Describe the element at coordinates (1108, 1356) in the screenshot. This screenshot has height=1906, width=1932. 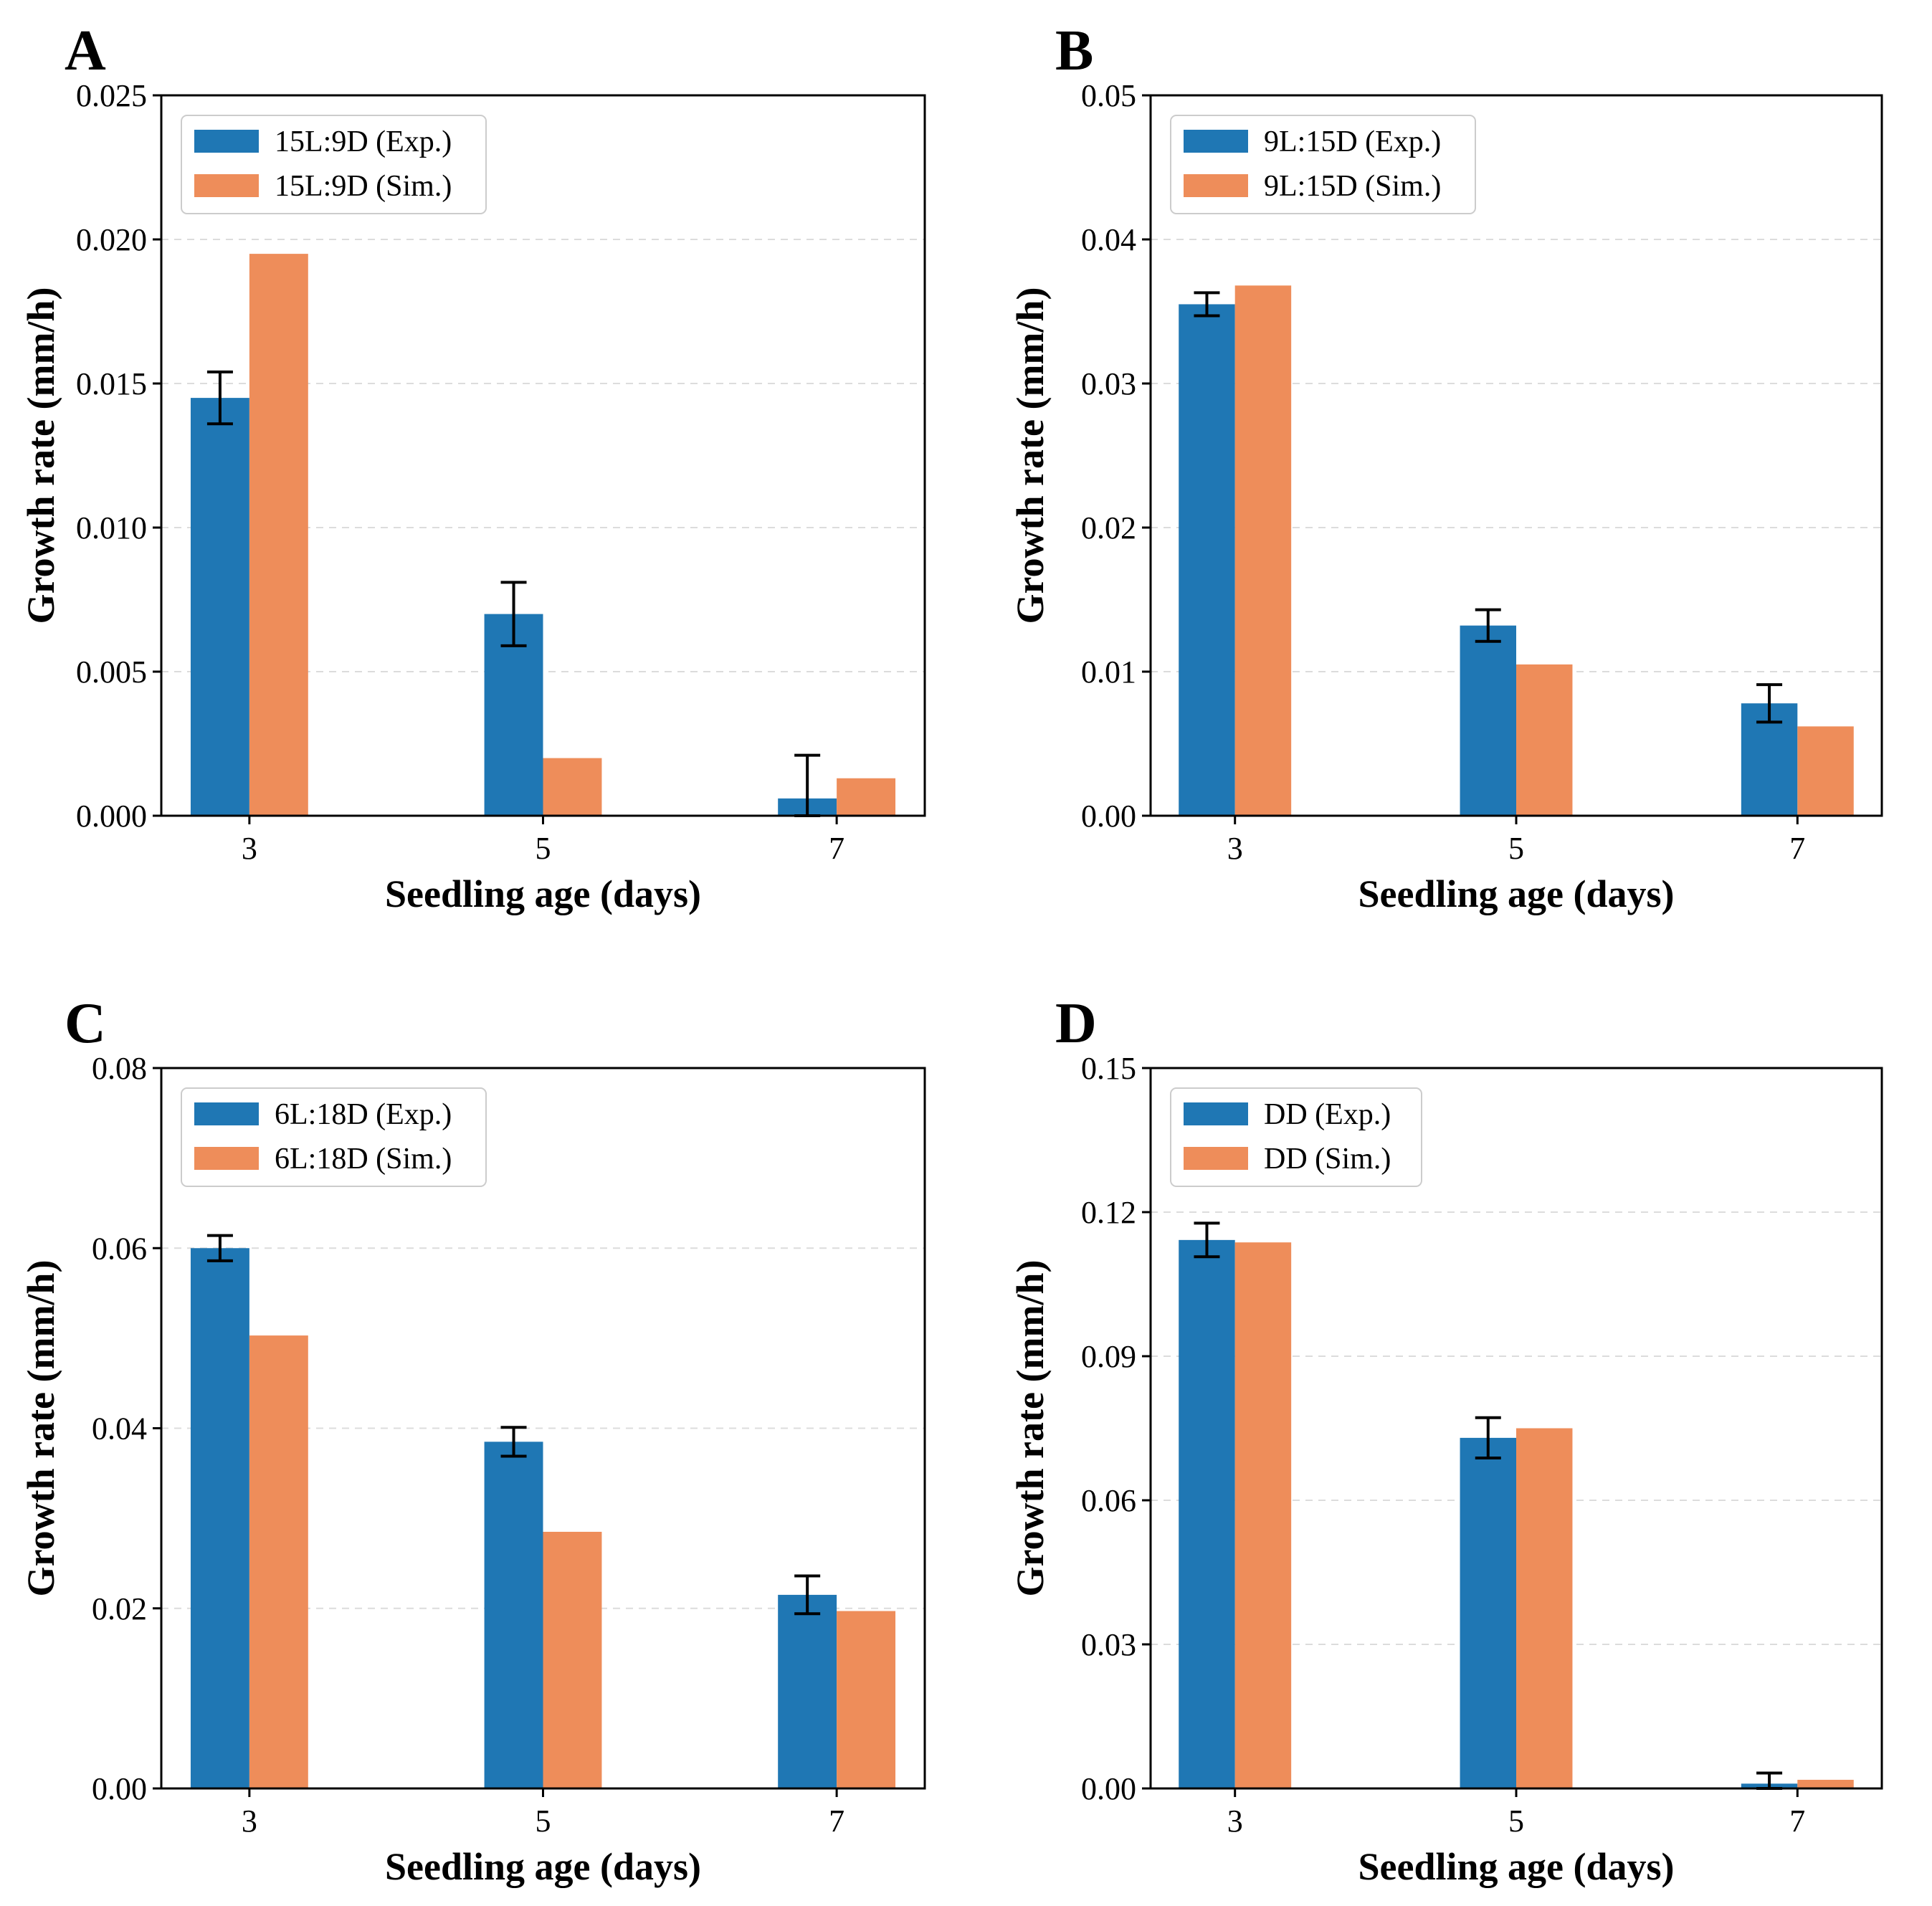
I see `y-tick-label: 0.09` at that location.